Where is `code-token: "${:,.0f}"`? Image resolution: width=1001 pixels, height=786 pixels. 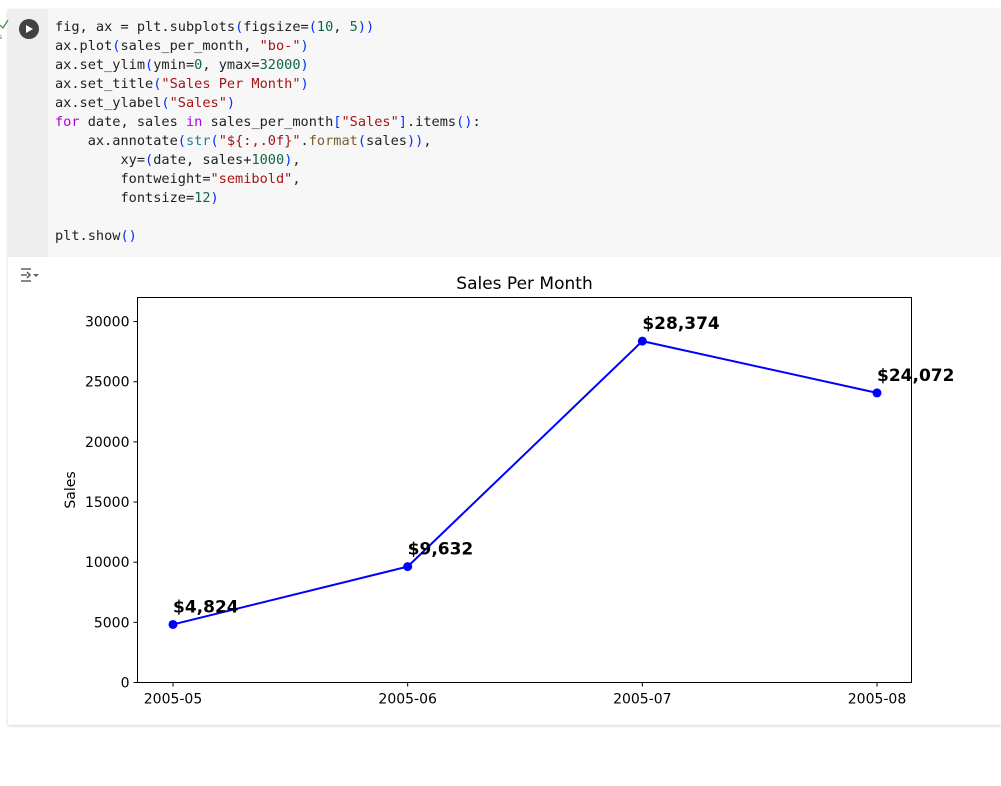 code-token: "${:,.0f}" is located at coordinates (259, 141).